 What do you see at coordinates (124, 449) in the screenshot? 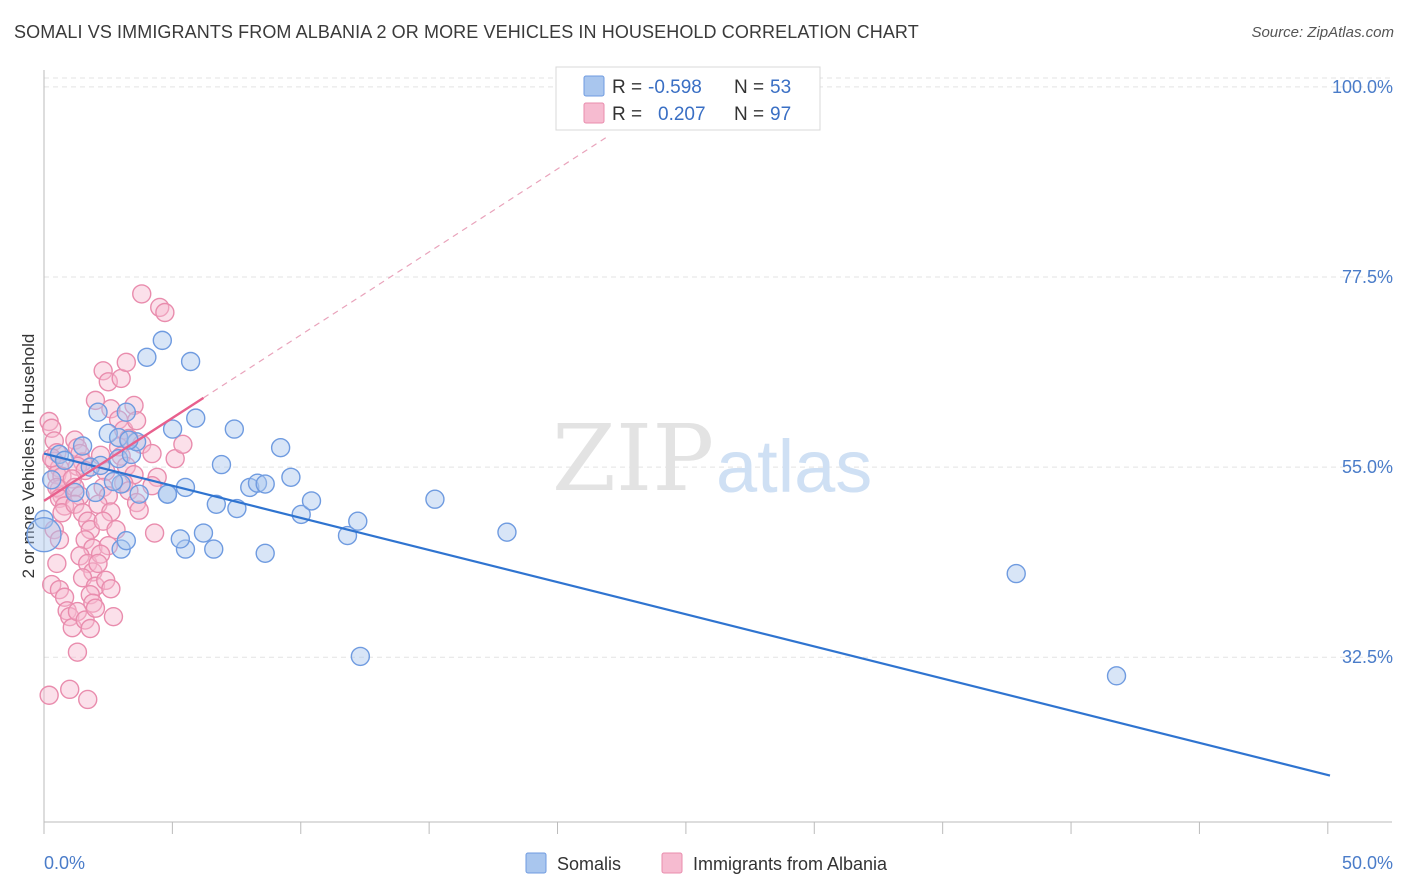
I see `albania-trend-line` at bounding box center [124, 449].